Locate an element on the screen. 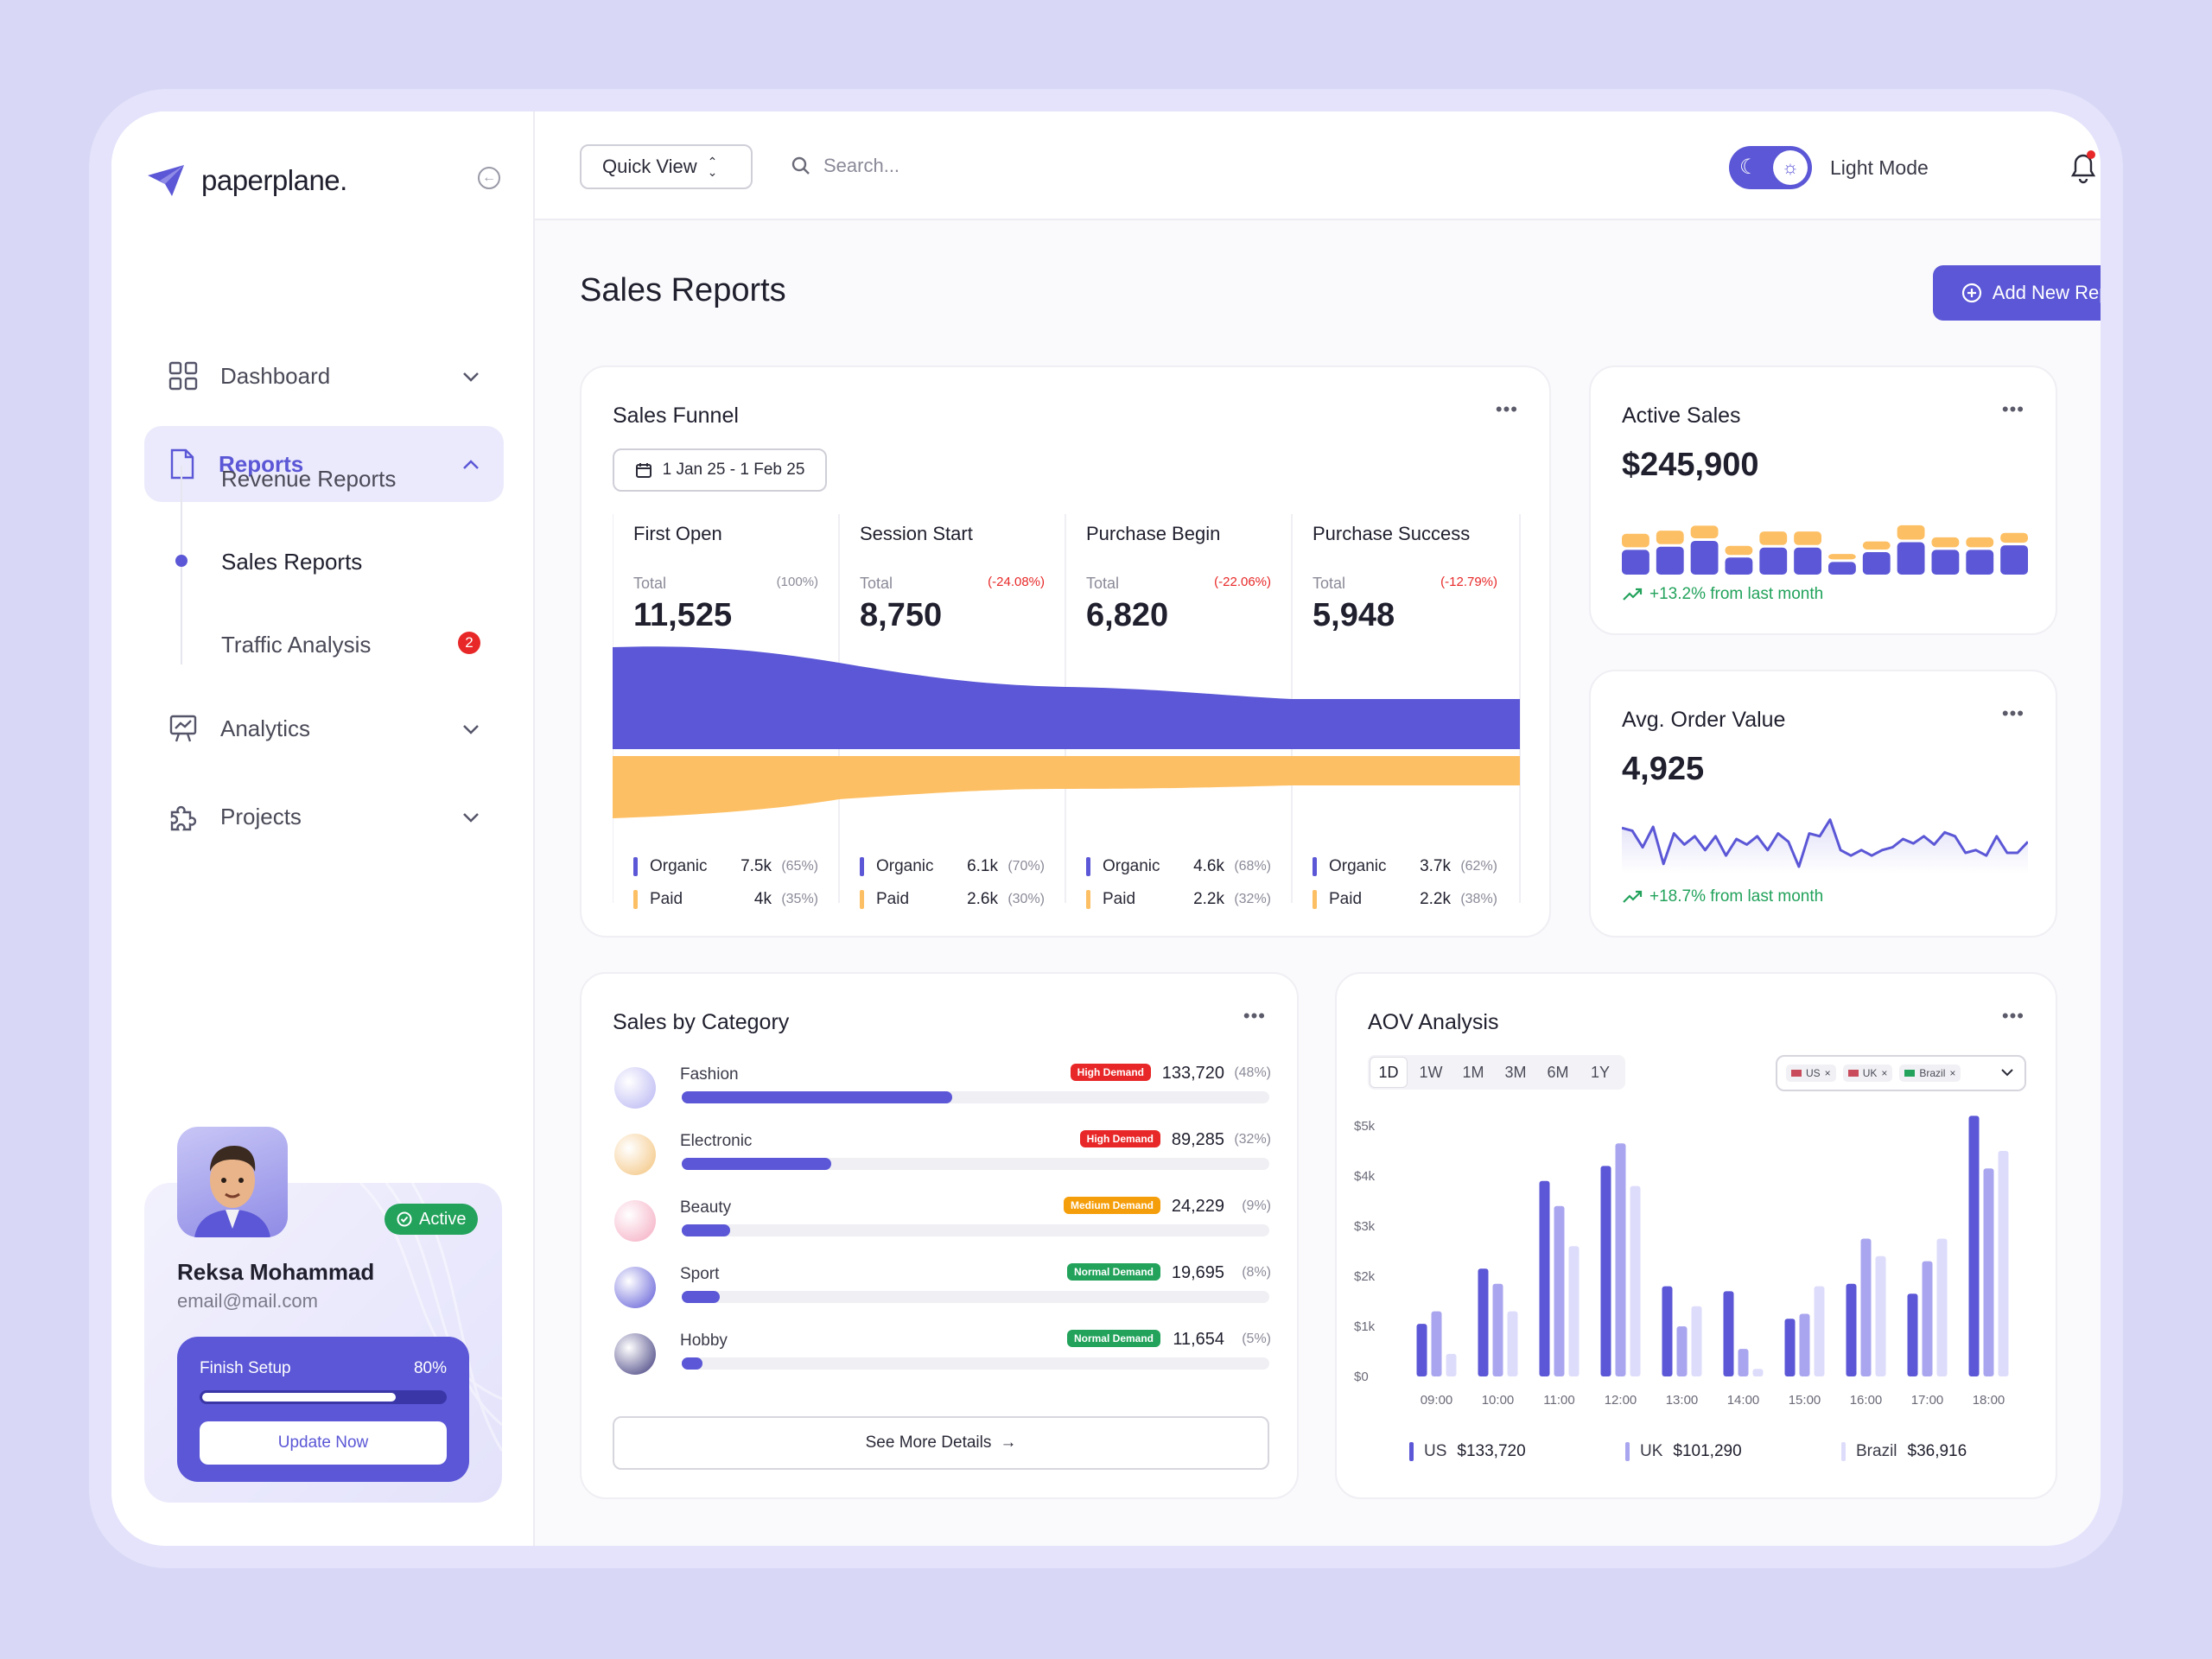  y-tick-label: $4k is located at coordinates (1365, 1176).